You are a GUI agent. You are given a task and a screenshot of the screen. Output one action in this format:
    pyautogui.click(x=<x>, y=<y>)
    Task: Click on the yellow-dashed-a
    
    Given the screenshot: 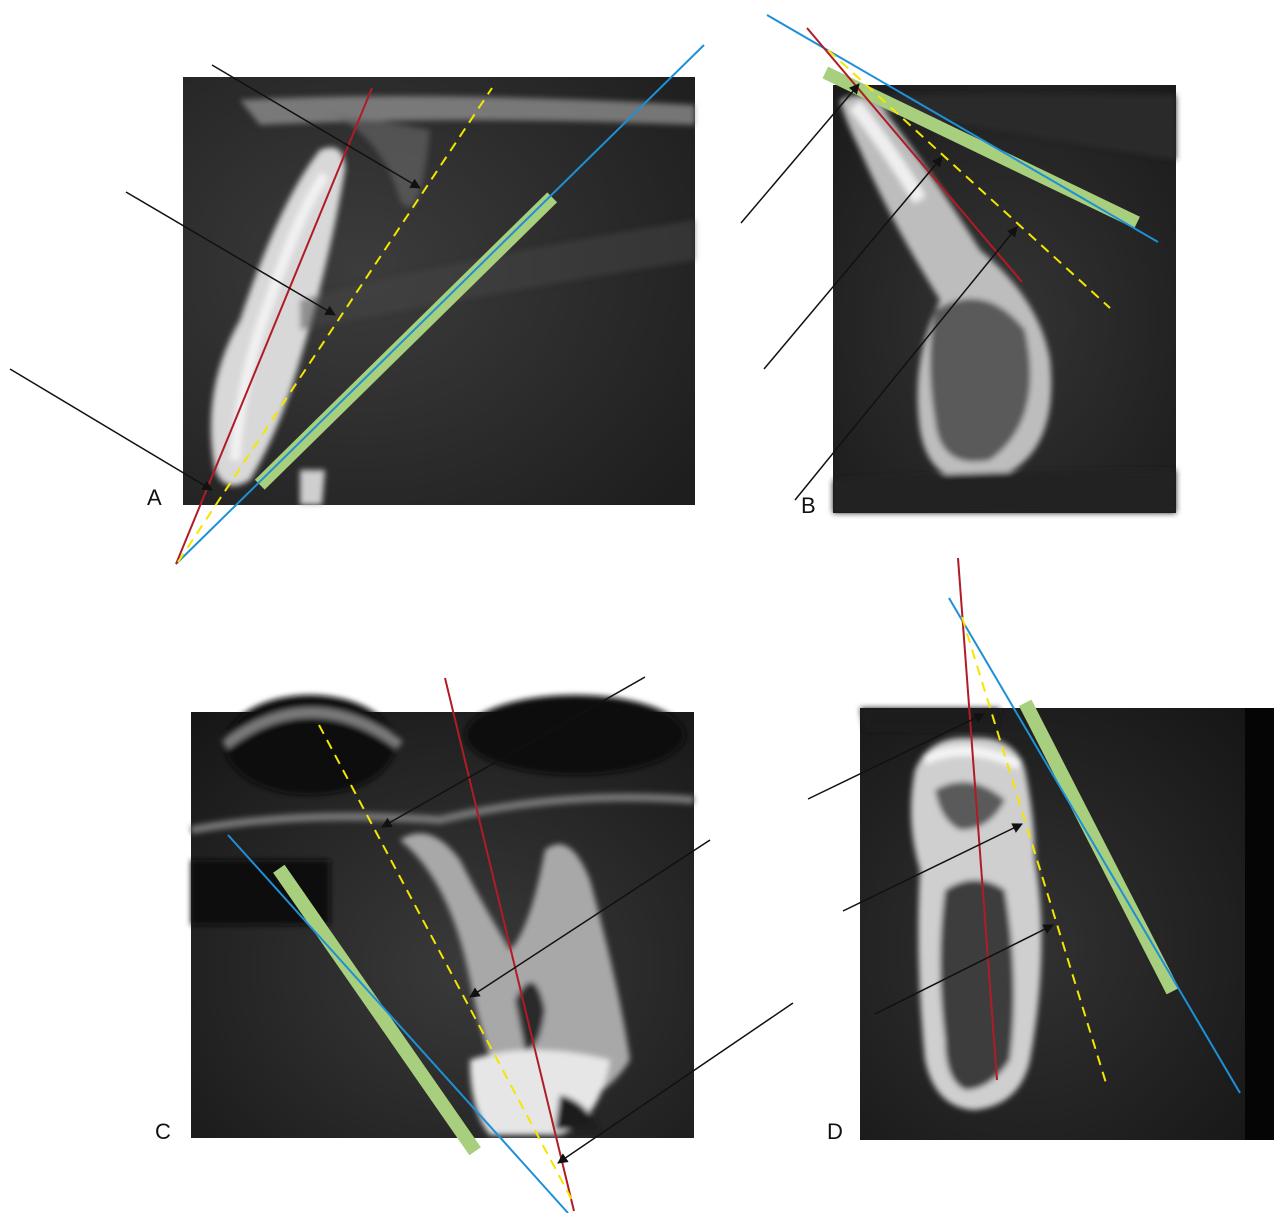 What is the action you would take?
    pyautogui.click(x=335, y=325)
    